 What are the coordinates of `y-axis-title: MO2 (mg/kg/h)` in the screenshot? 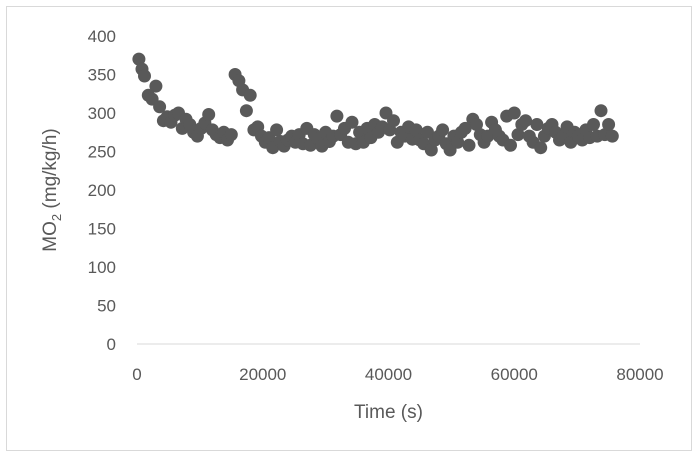 It's located at (52, 189).